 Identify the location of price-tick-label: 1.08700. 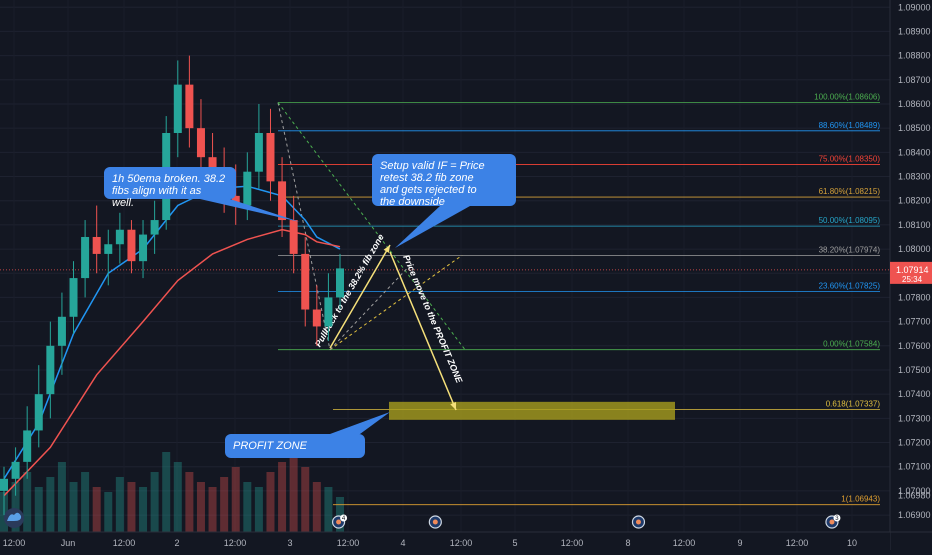
(914, 80).